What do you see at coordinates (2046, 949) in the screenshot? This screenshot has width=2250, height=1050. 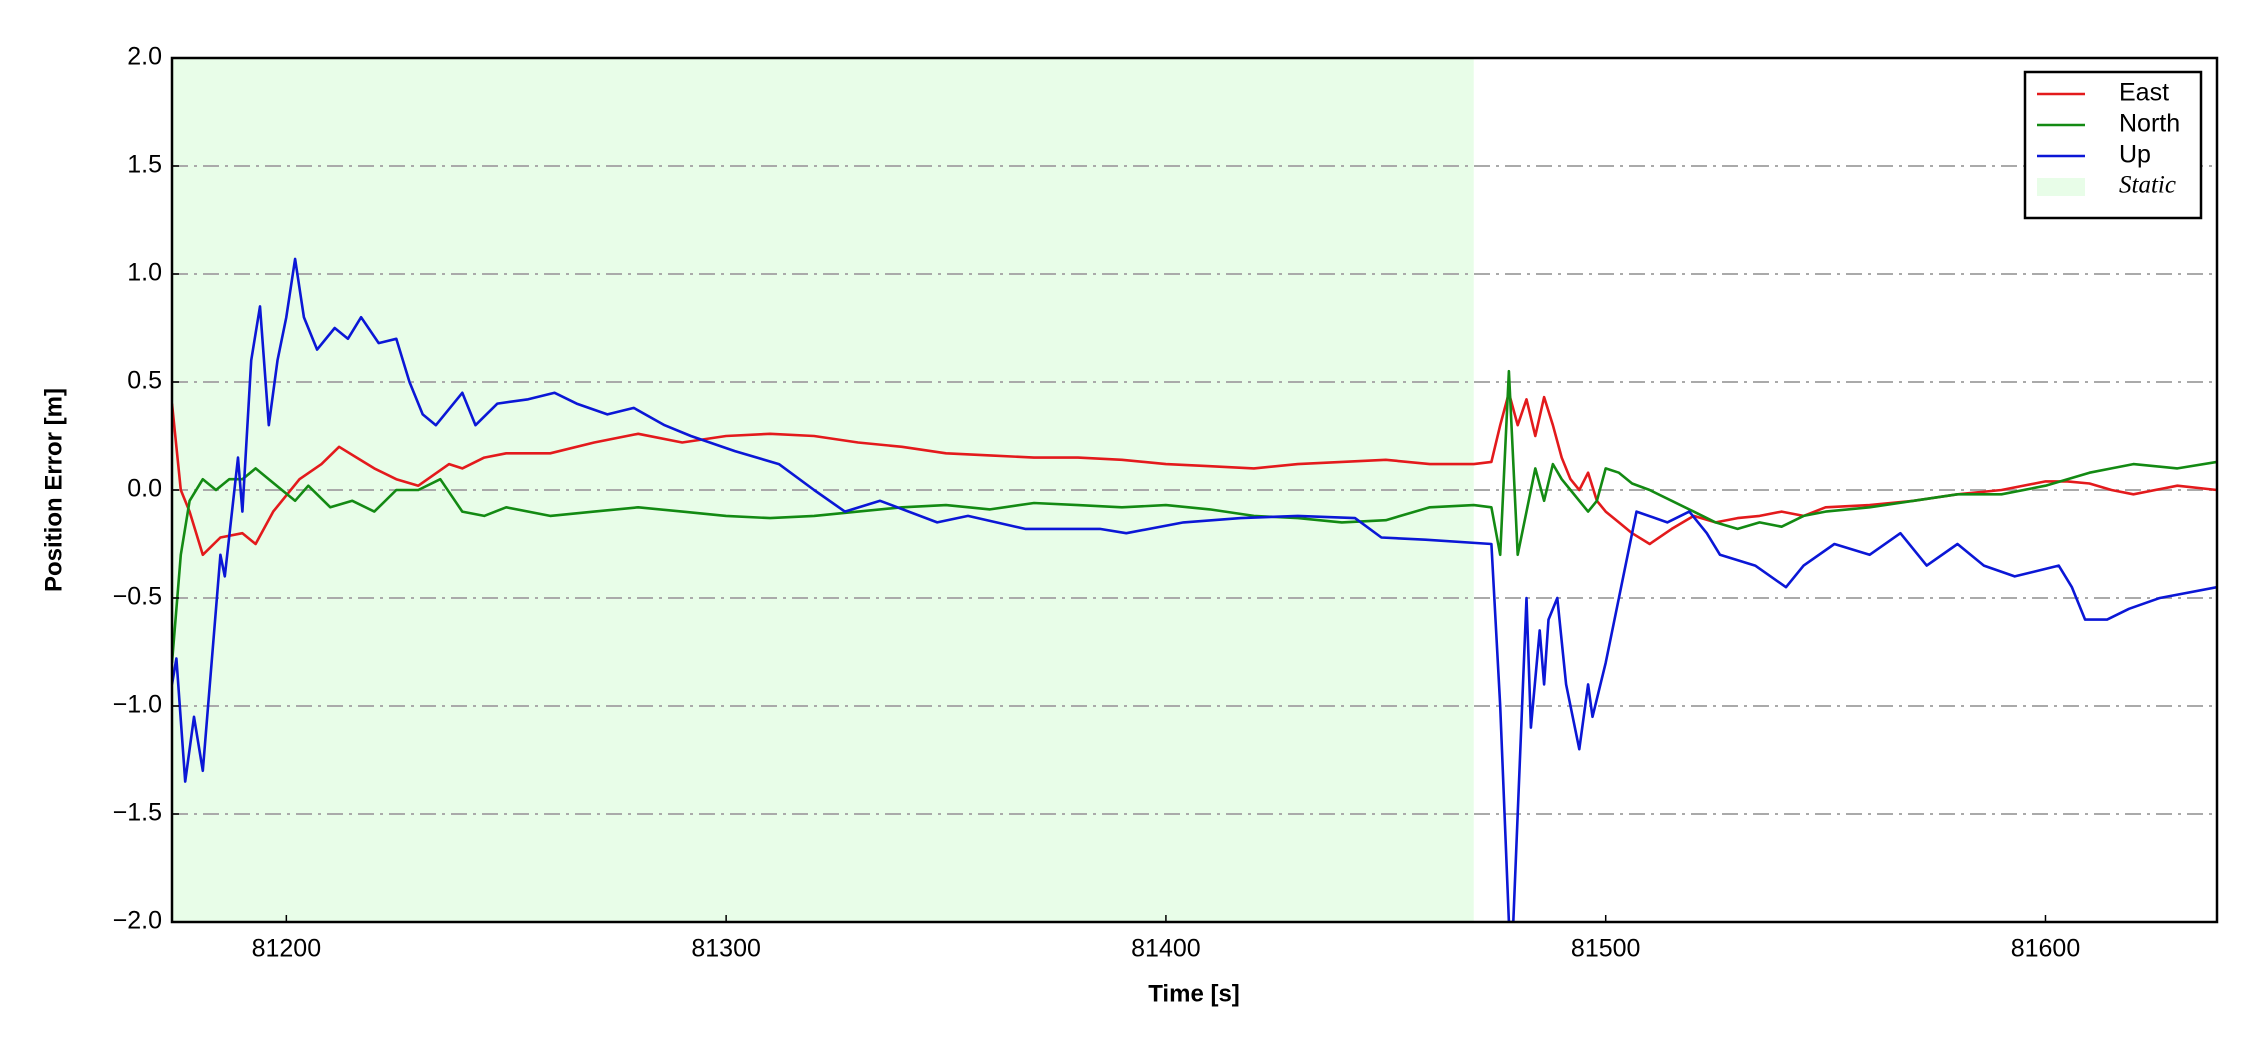 I see `x-tick-label: 81600` at bounding box center [2046, 949].